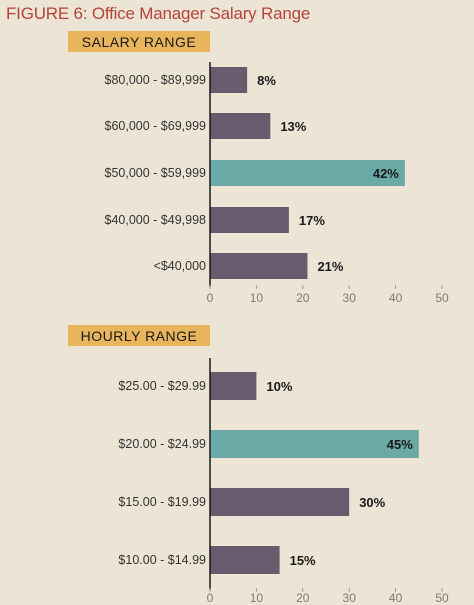 The image size is (474, 605). What do you see at coordinates (330, 266) in the screenshot?
I see `salary-value-label-4: 21%` at bounding box center [330, 266].